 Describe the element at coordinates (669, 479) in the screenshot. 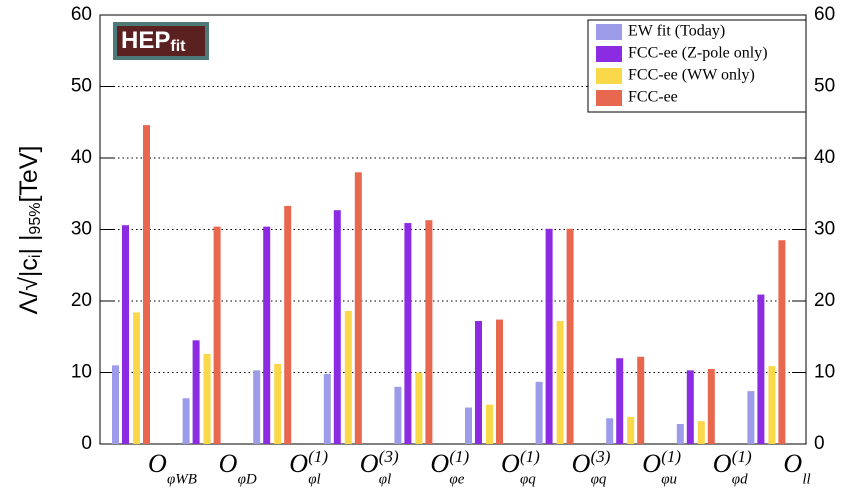

I see `category-sub: φu` at that location.